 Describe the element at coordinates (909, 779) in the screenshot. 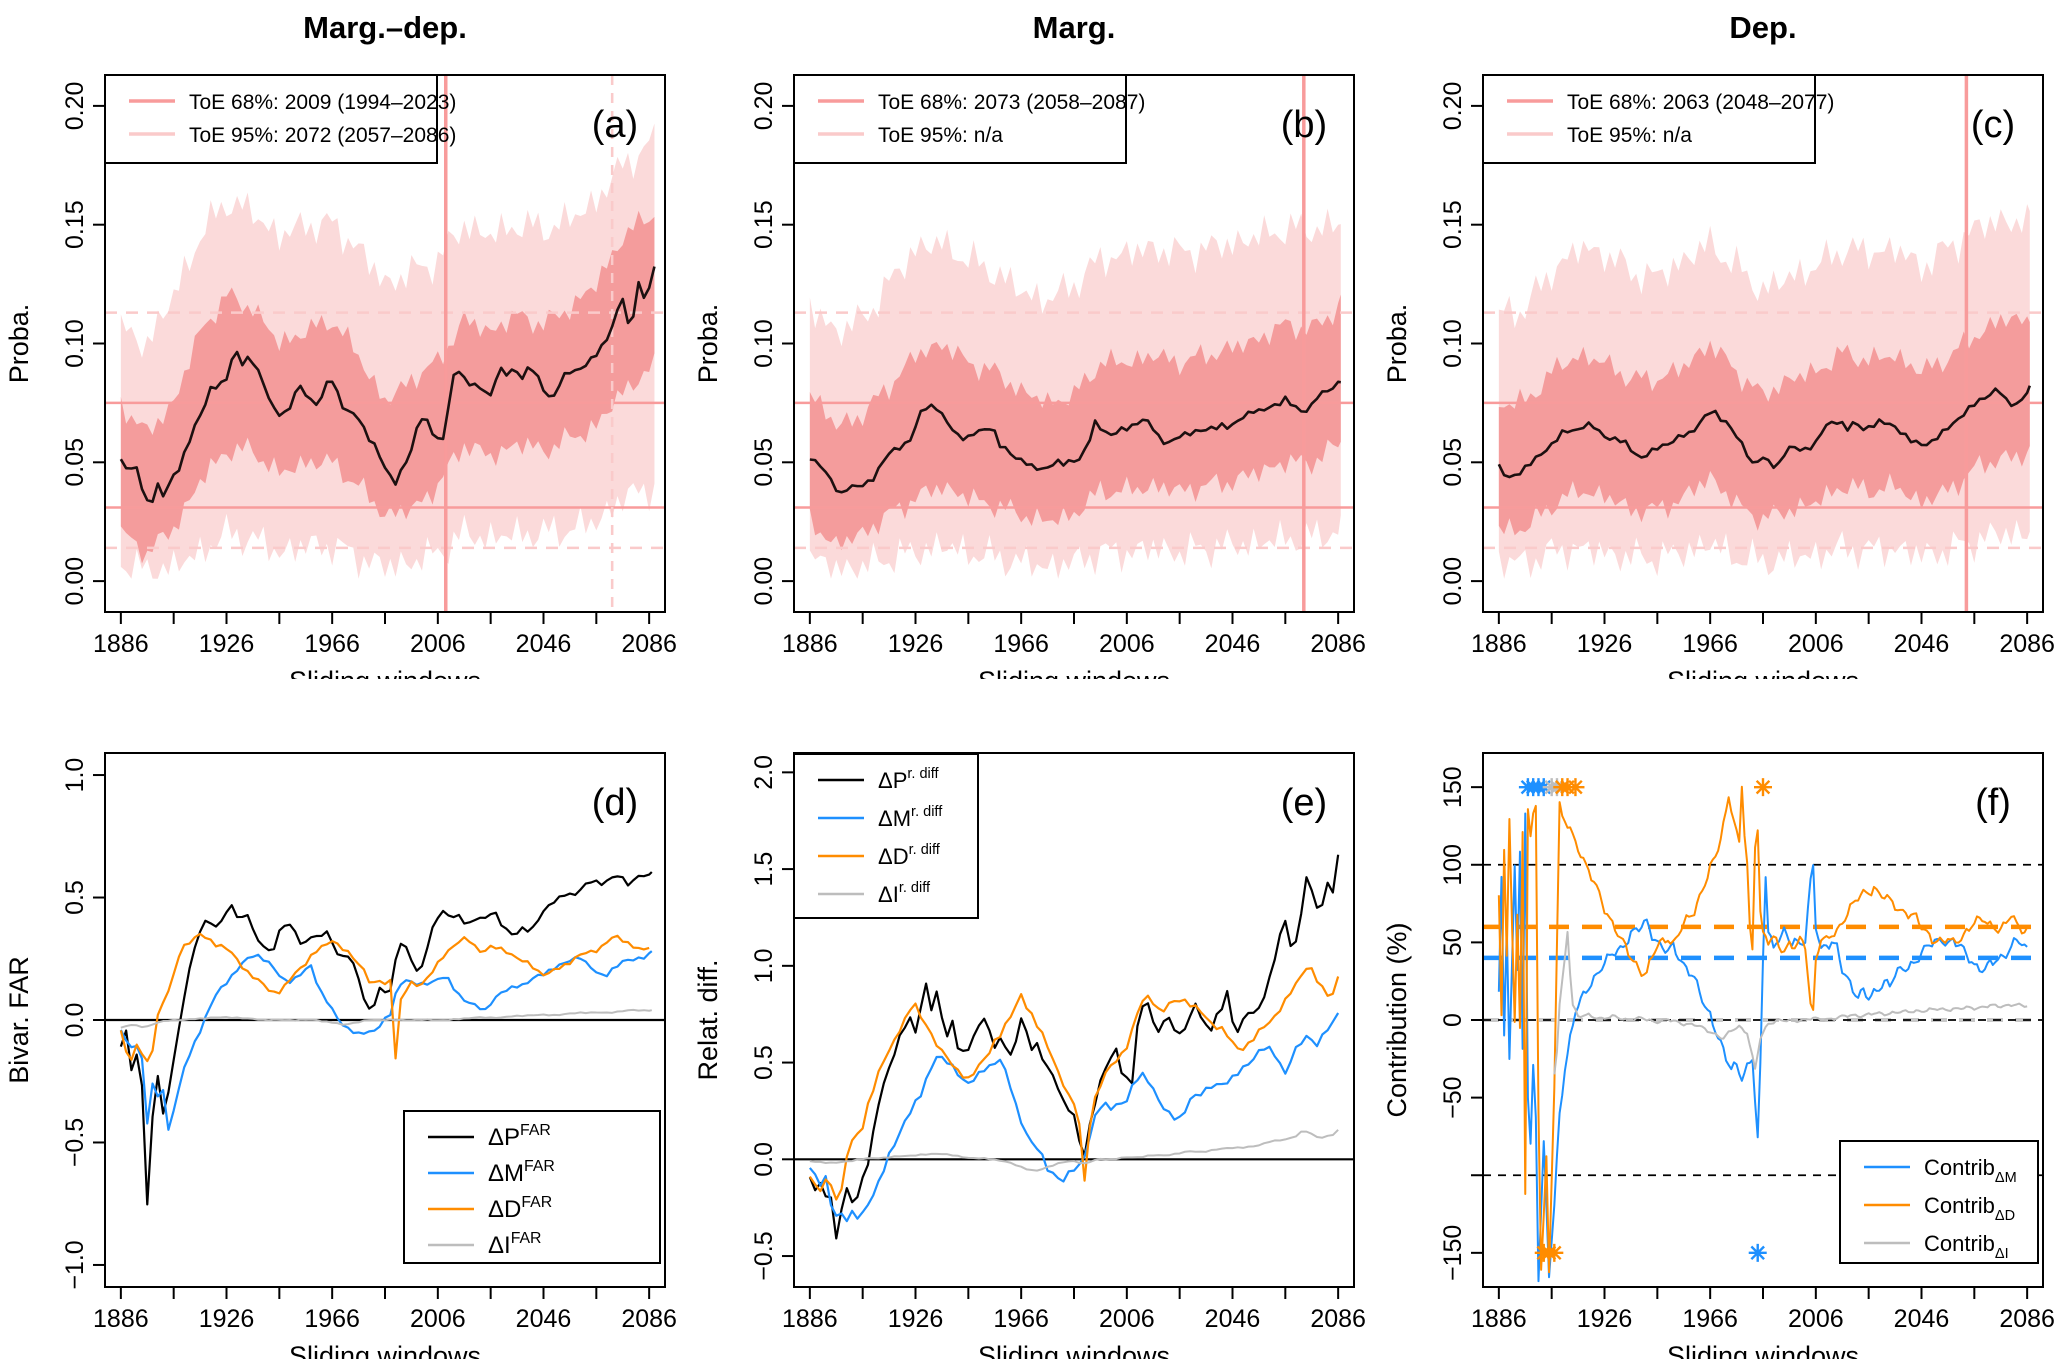

I see `legend-label: ΔPr. diff` at that location.